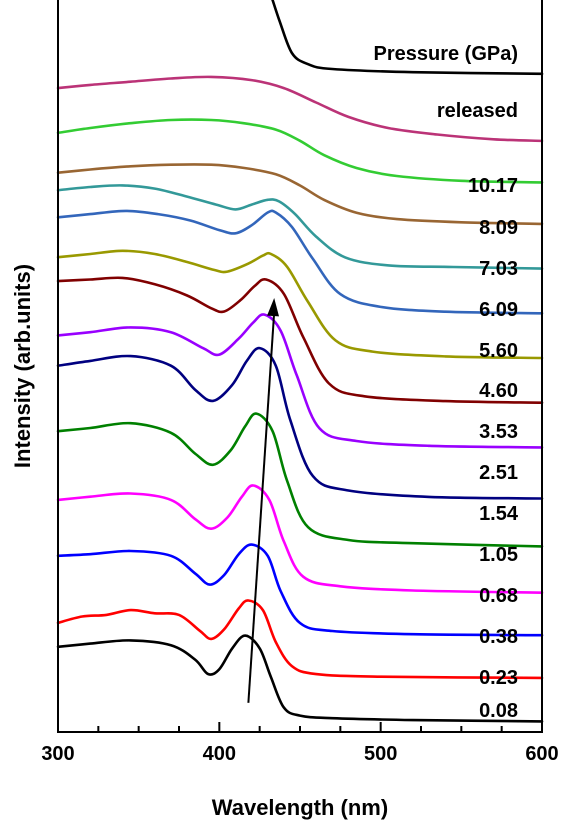 Image resolution: width=565 pixels, height=827 pixels. What do you see at coordinates (498, 473) in the screenshot?
I see `series-label: 2.51` at bounding box center [498, 473].